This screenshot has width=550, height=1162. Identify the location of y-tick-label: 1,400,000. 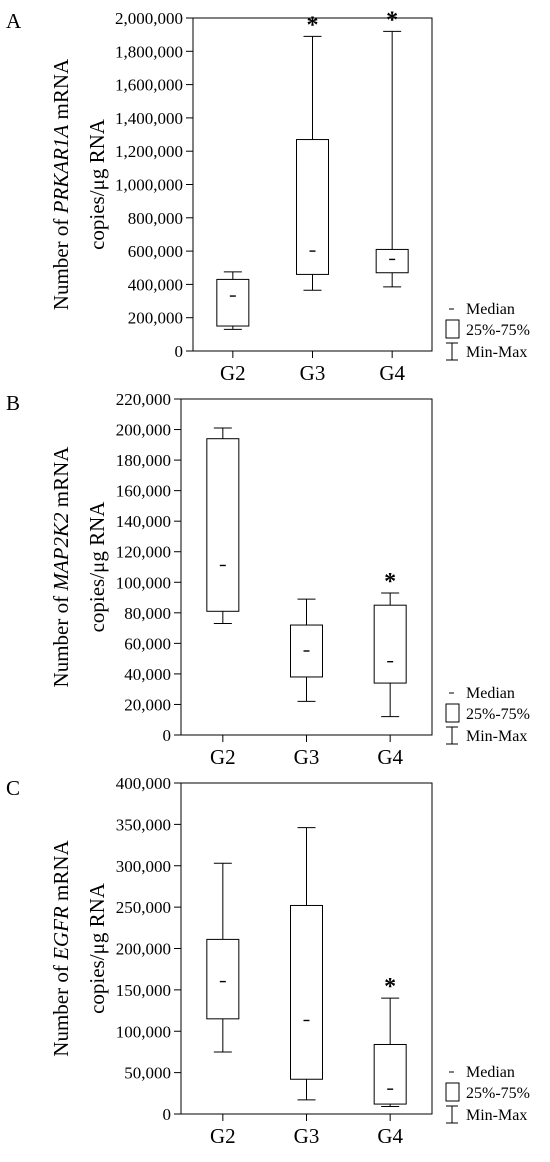
(149, 118).